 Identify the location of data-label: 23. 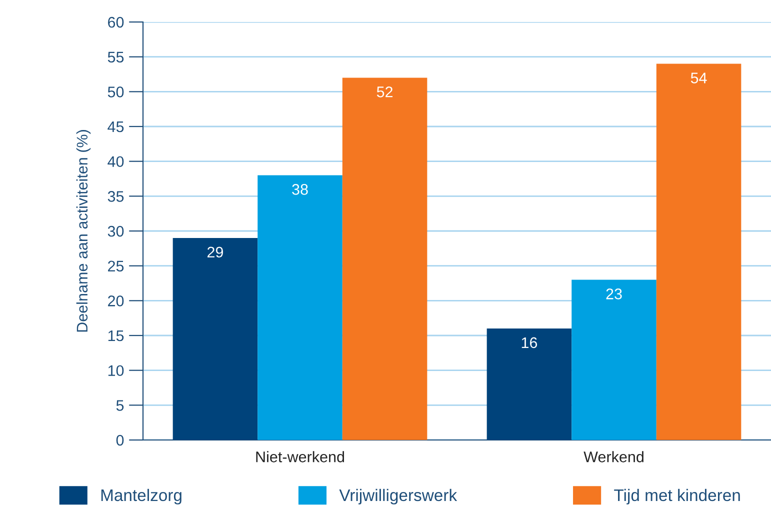
(614, 294).